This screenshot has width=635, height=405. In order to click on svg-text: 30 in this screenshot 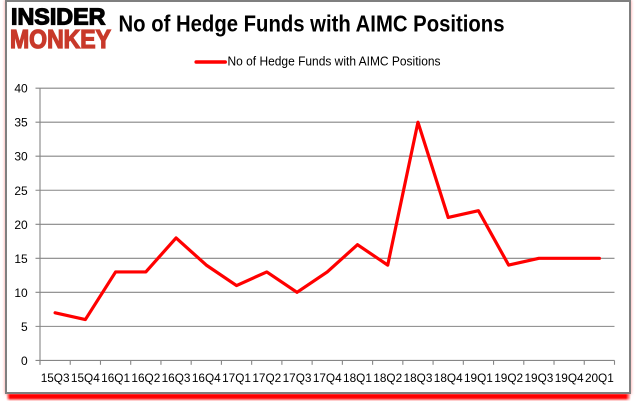, I will do `click(21, 157)`.